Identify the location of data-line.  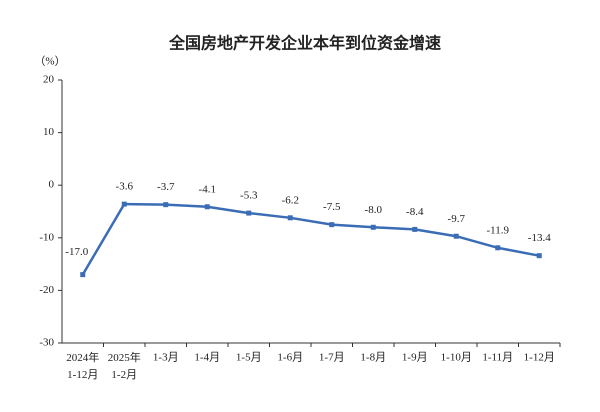
(310, 239).